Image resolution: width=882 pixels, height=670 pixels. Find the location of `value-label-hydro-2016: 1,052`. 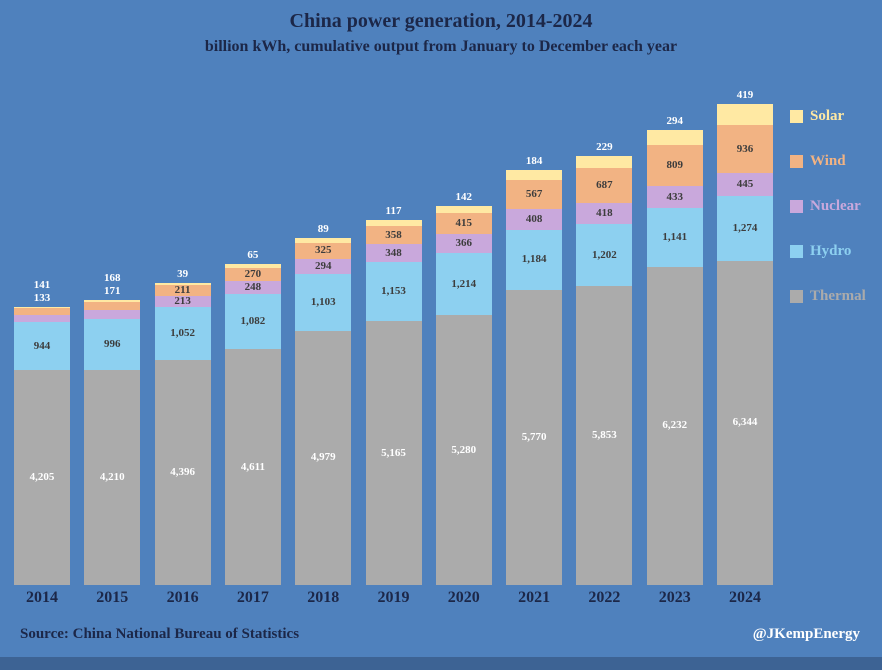

value-label-hydro-2016: 1,052 is located at coordinates (182, 332).